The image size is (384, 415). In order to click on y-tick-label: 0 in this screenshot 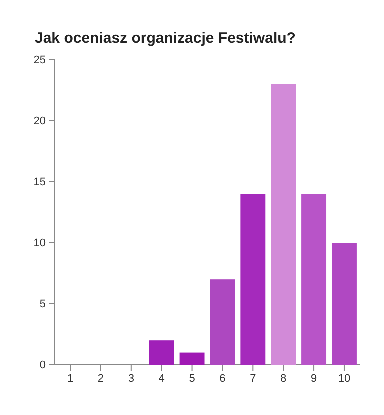, I will do `click(43, 366)`.